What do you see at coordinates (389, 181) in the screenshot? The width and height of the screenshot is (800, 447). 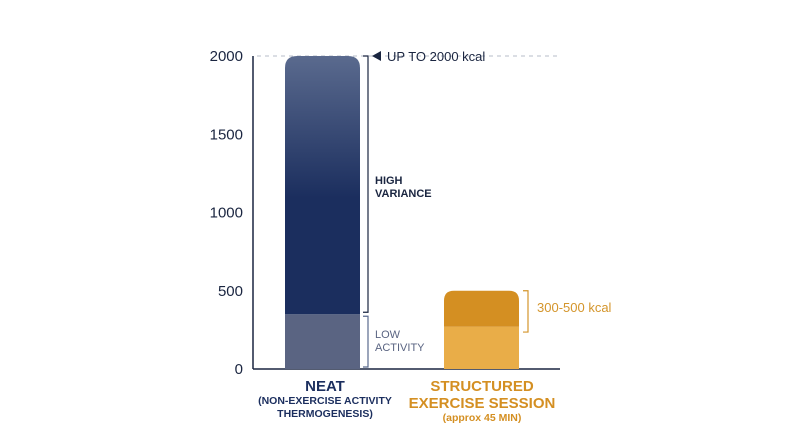 I see `high-variance-label-line-1: HIGH` at bounding box center [389, 181].